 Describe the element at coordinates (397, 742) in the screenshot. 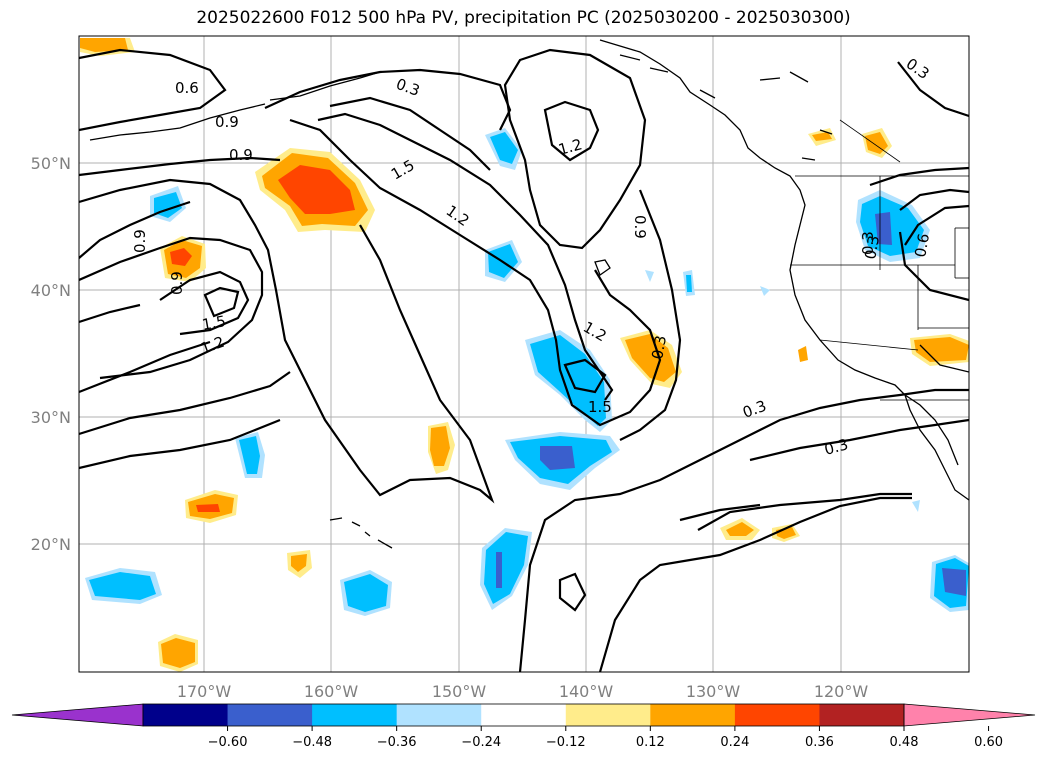

I see `colorbar-tick-label: −0.36` at that location.